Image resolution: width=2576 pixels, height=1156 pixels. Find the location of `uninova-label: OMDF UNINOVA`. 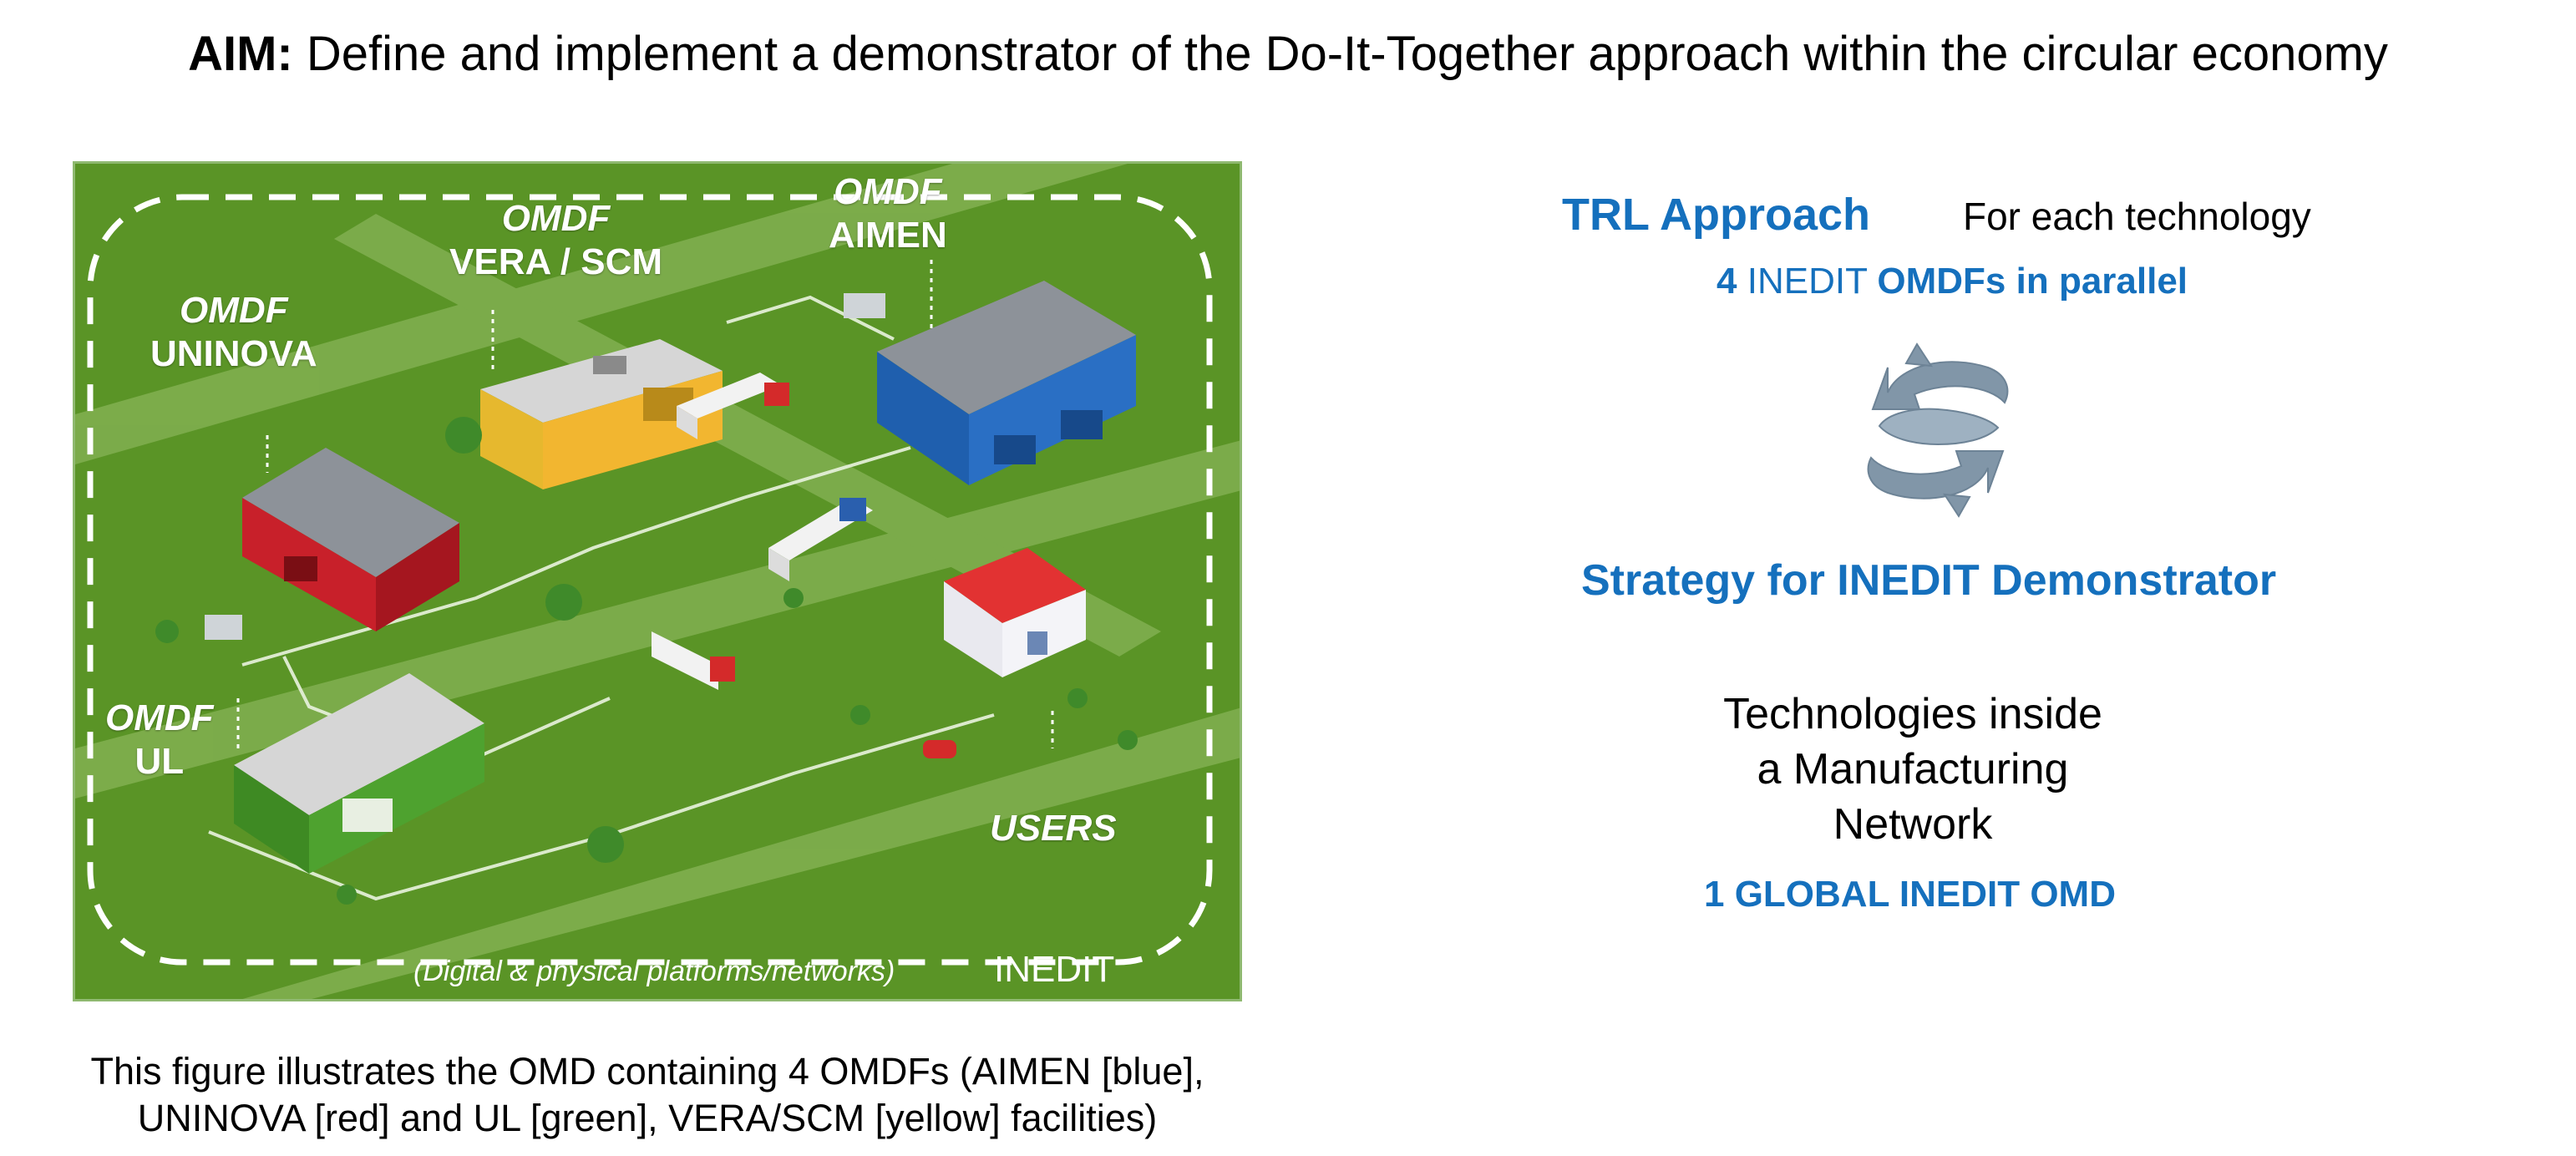

uninova-label: OMDF UNINOVA is located at coordinates (233, 332).